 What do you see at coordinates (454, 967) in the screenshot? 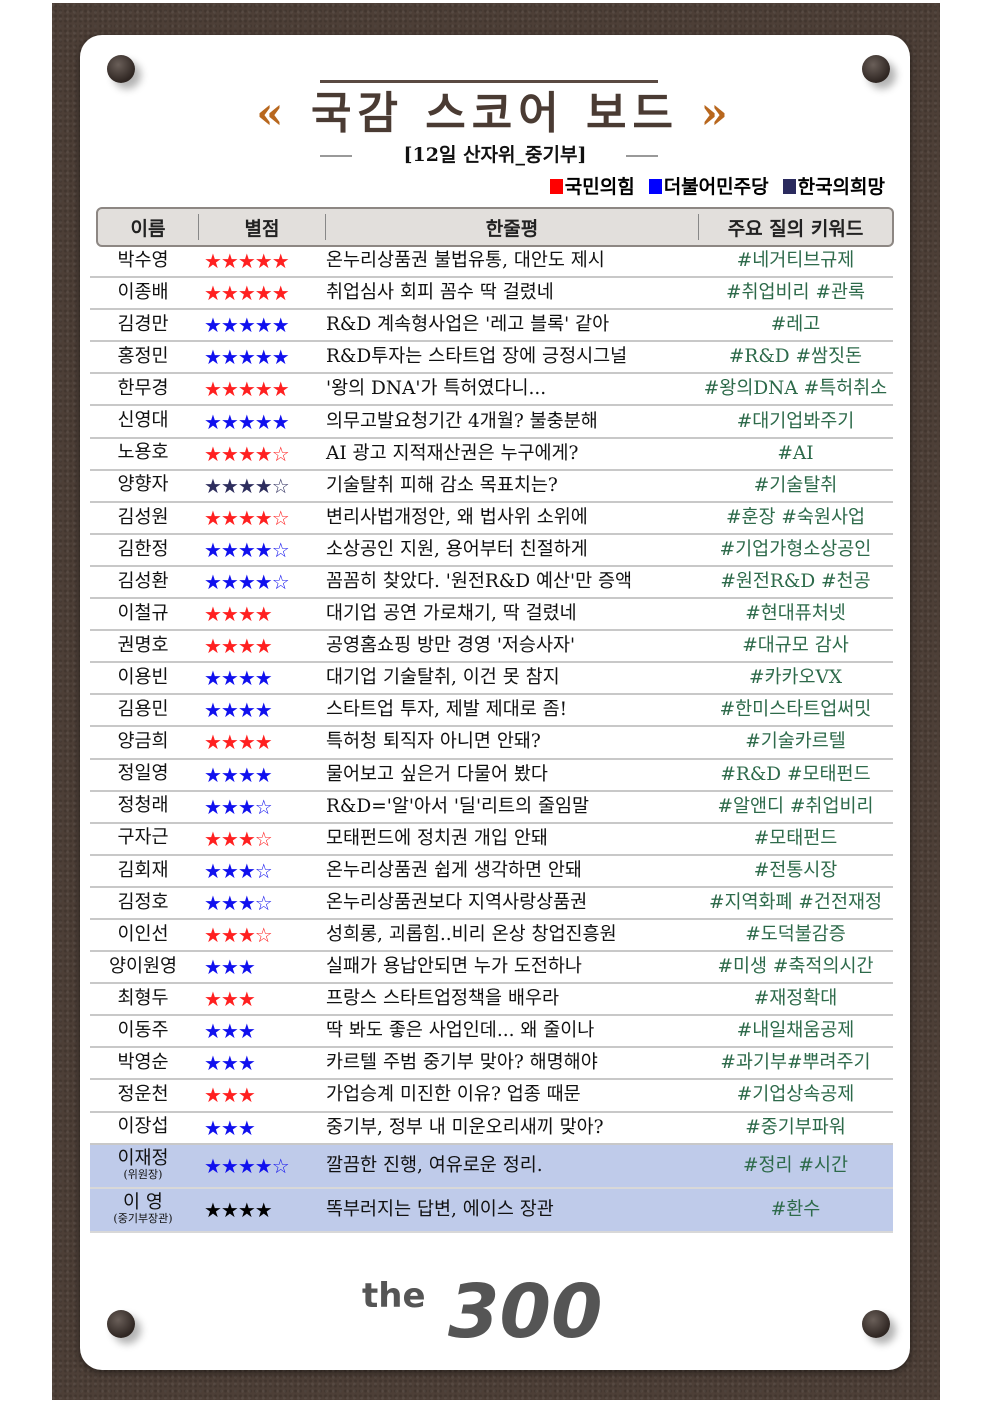
I see `one-line-review: 실패가 용납안되면 누가 도전하나` at bounding box center [454, 967].